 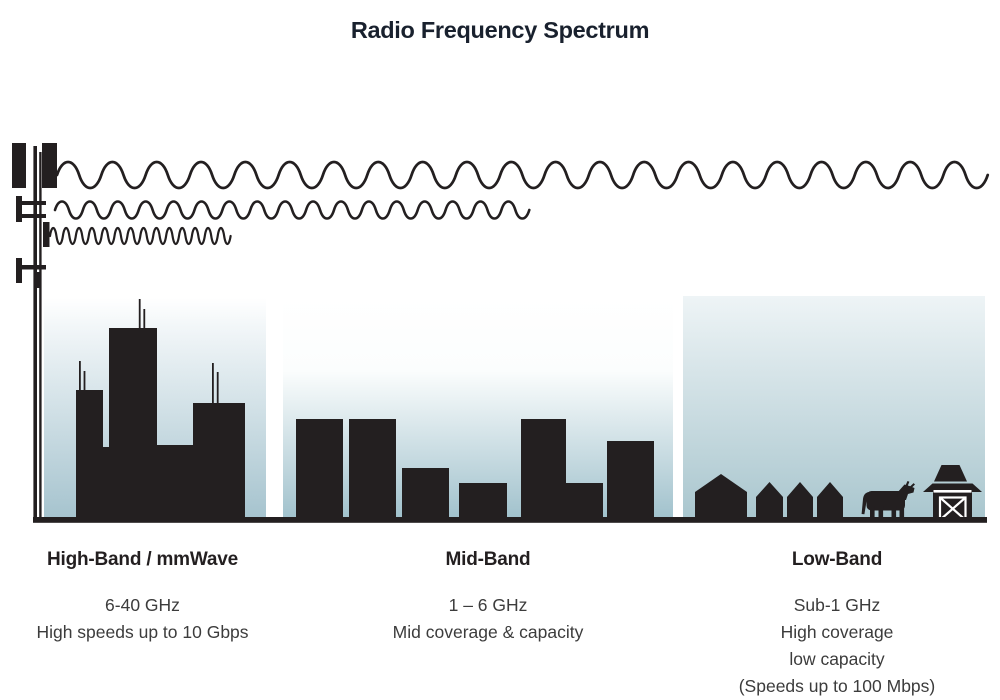 I want to click on short-wave-icon, so click(x=140, y=236).